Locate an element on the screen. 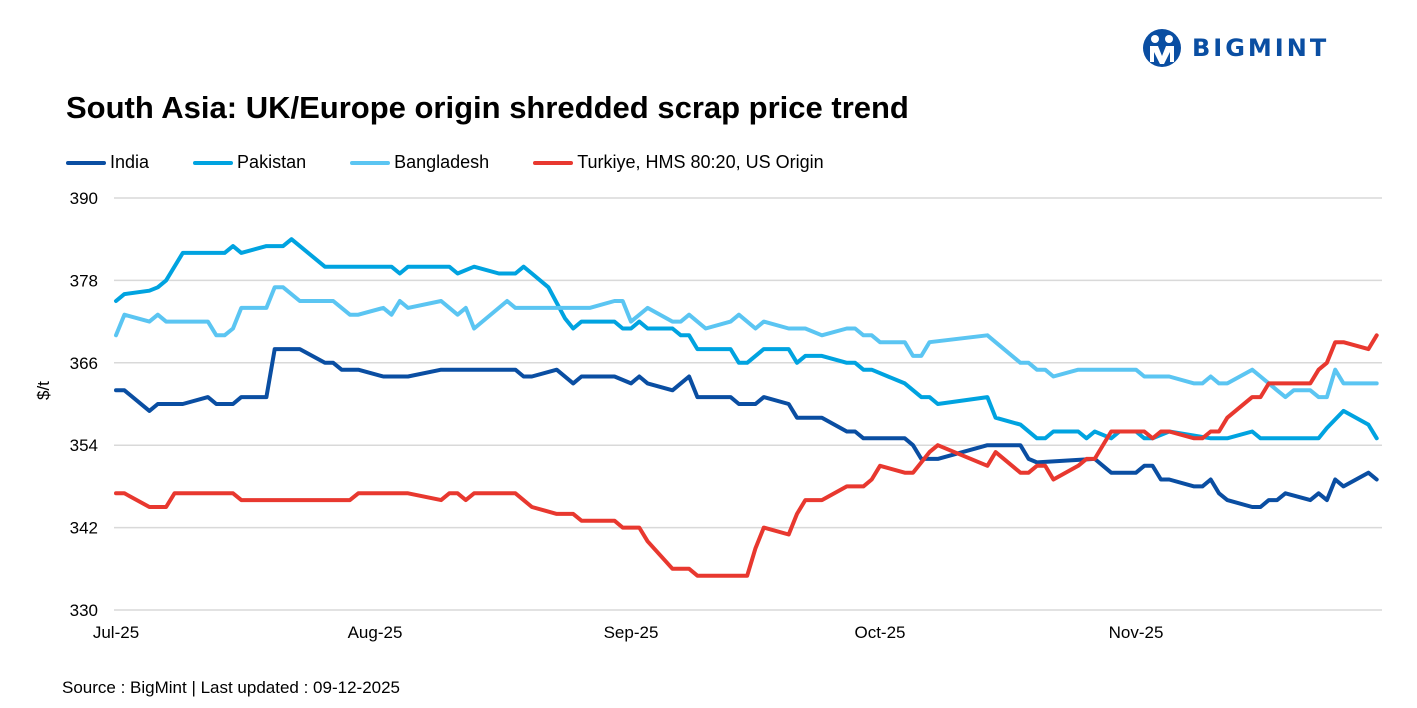  y-tick-label: 330 is located at coordinates (84, 610).